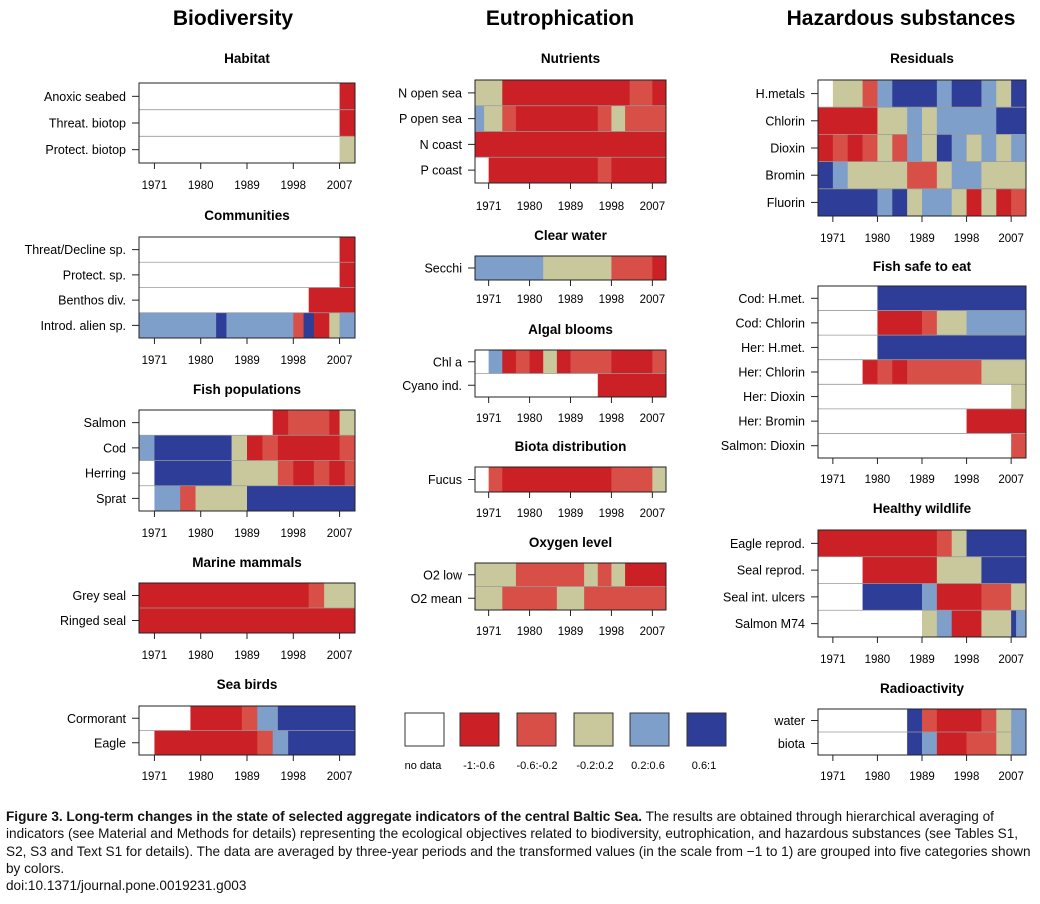 This screenshot has height=904, width=1040. I want to click on row-label: Chlorin, so click(785, 121).